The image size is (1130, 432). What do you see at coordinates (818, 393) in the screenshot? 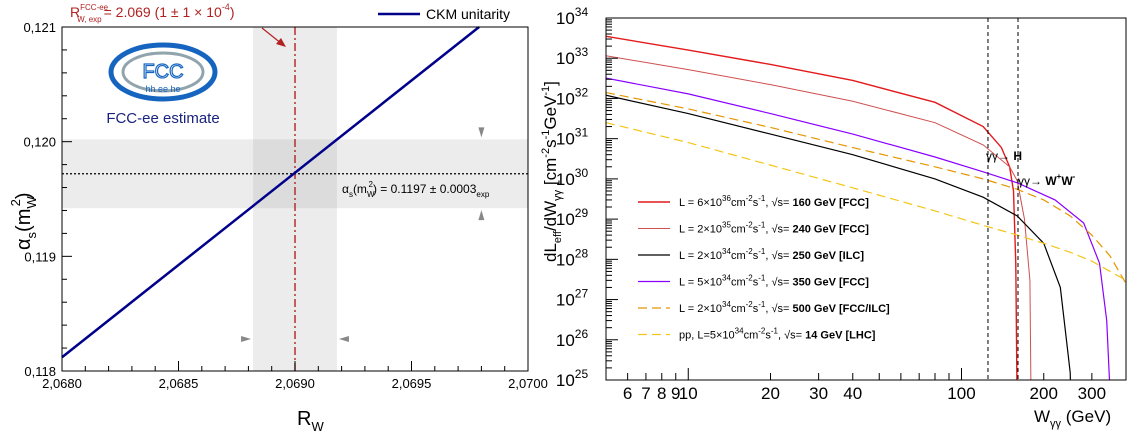
I see `x-tick-label: 30` at bounding box center [818, 393].